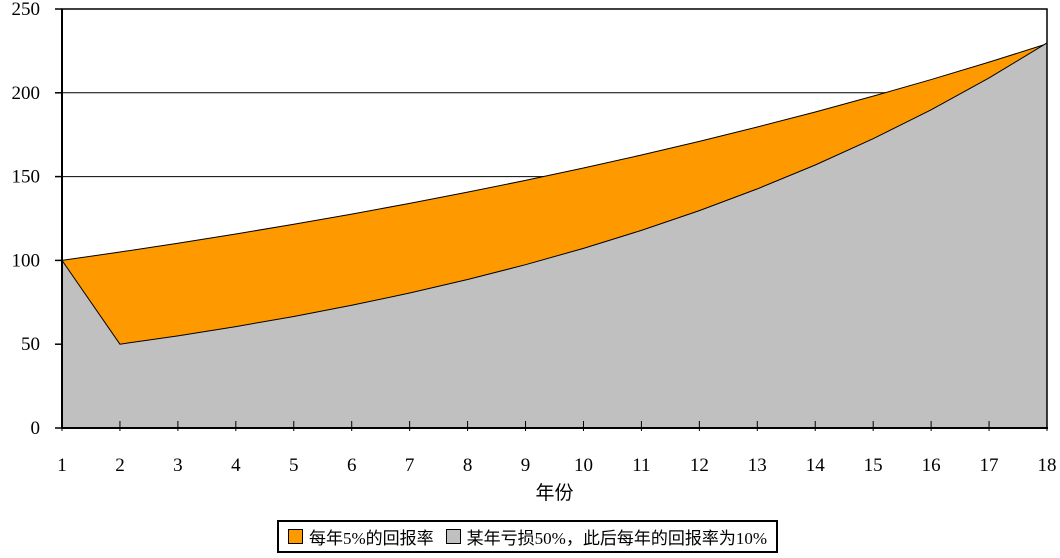  I want to click on x-axis-tick-label: 11, so click(641, 465).